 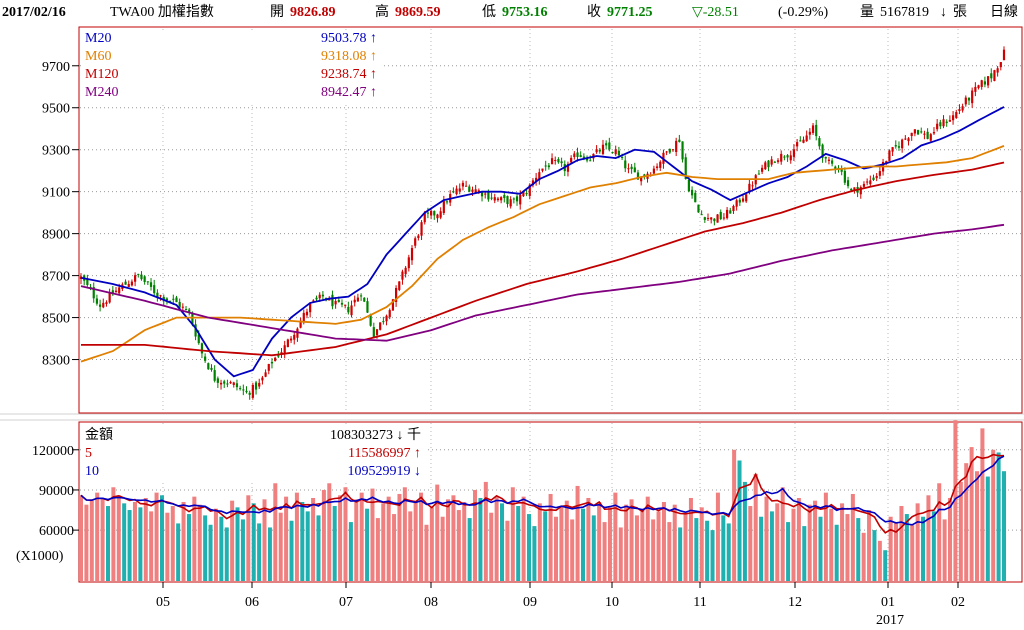 What do you see at coordinates (958, 602) in the screenshot?
I see `month-tick-label: 02` at bounding box center [958, 602].